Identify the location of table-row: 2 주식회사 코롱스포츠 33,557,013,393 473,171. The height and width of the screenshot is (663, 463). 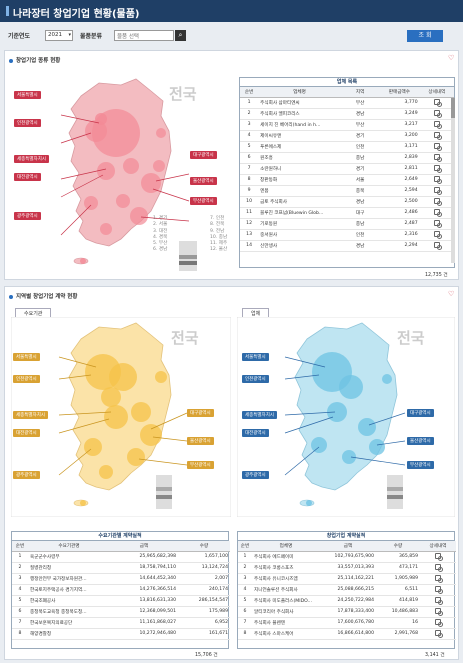
(347, 568).